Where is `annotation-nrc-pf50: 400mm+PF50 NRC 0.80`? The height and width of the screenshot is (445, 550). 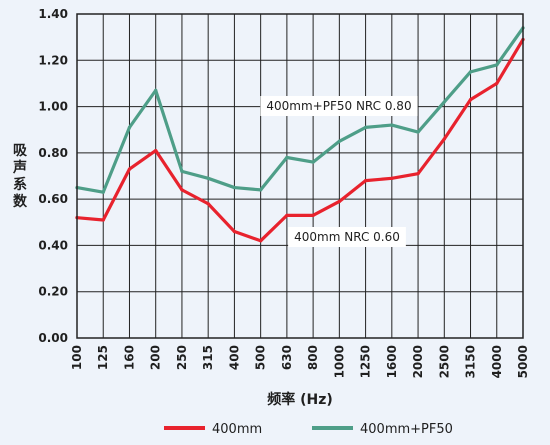 annotation-nrc-pf50: 400mm+PF50 NRC 0.80 is located at coordinates (338, 106).